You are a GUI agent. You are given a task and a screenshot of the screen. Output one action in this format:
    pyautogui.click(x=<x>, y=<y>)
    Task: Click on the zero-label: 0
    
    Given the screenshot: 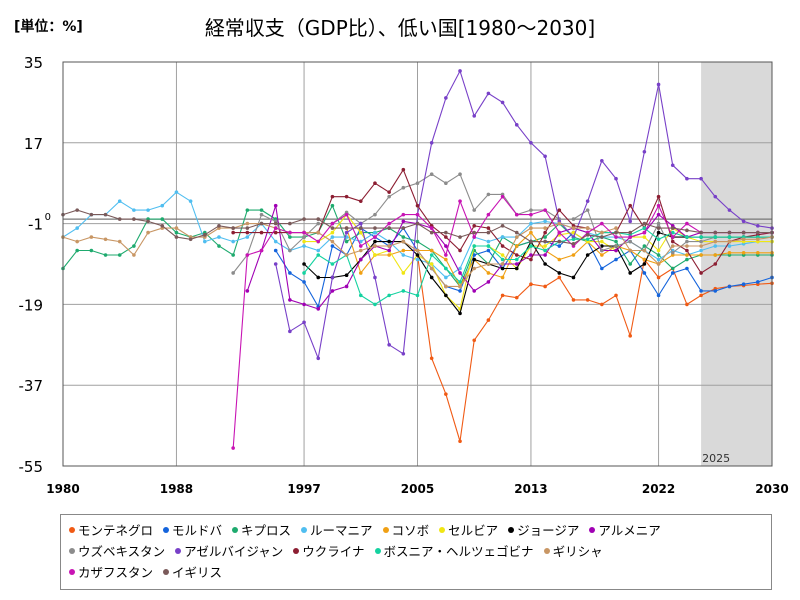 What is the action you would take?
    pyautogui.click(x=48, y=217)
    